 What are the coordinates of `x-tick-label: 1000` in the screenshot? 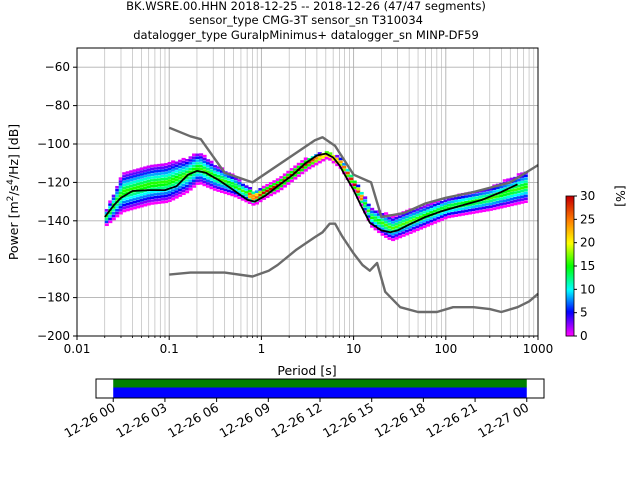 It's located at (538, 349).